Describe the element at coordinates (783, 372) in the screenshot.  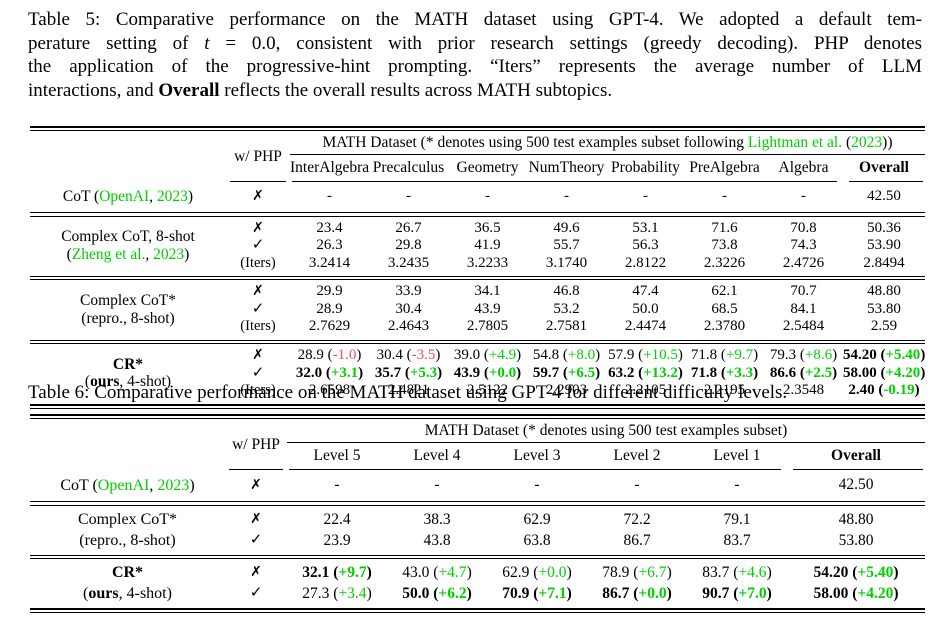
I see `metric-value: 86.6` at that location.